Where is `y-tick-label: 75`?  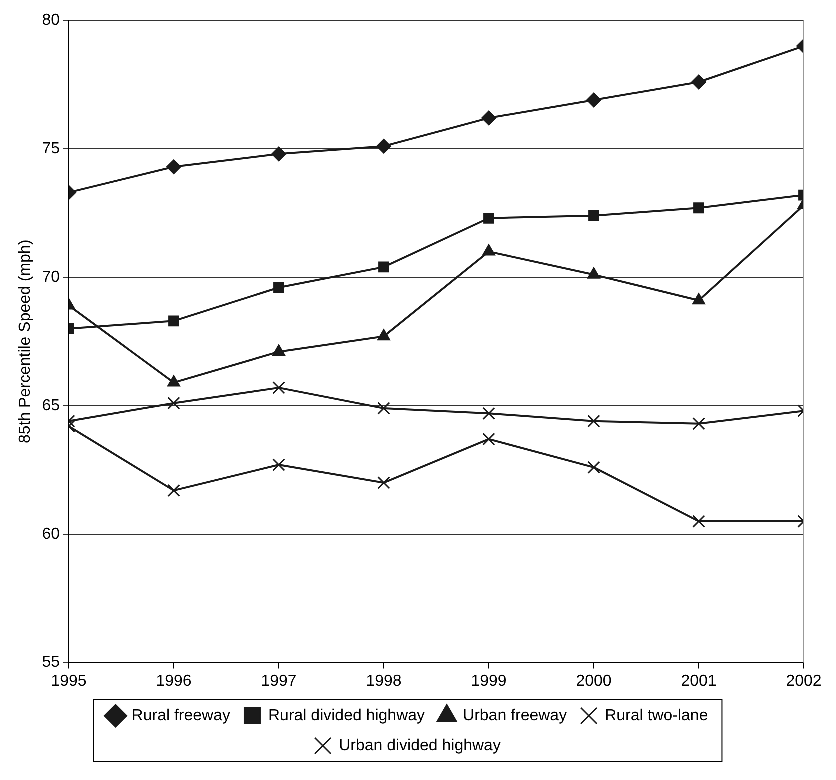
y-tick-label: 75 is located at coordinates (51, 149).